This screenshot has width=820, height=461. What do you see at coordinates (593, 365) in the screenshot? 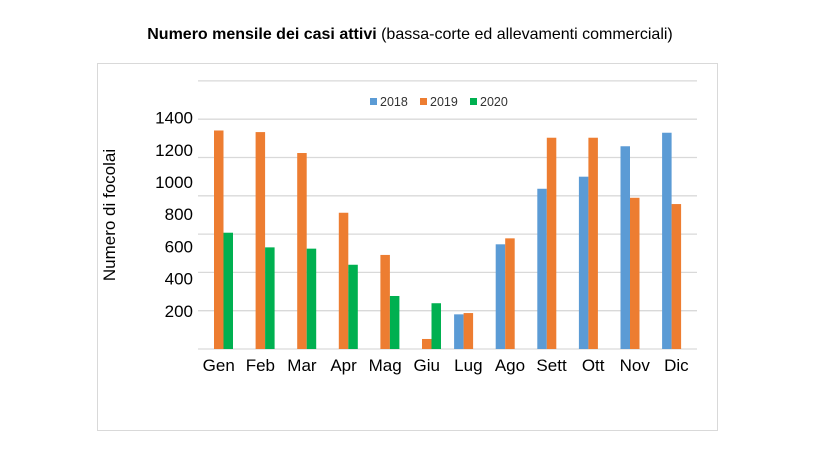
I see `x-tick-label: Ott` at bounding box center [593, 365].